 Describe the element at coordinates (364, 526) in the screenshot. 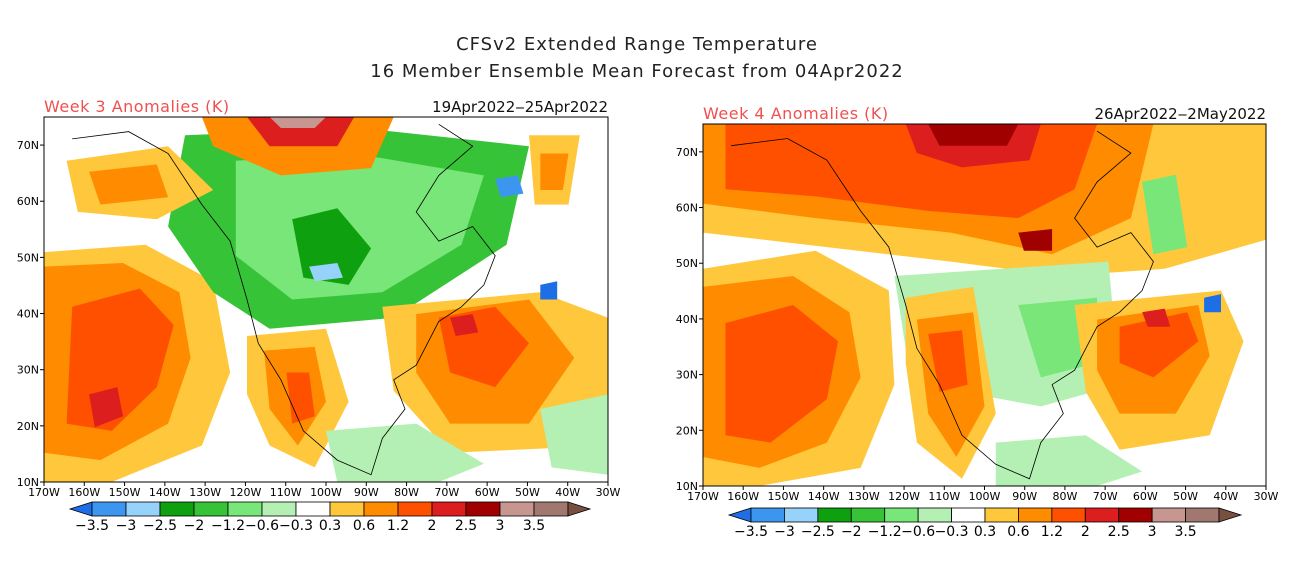

I see `colorbar-label: 0.6` at that location.